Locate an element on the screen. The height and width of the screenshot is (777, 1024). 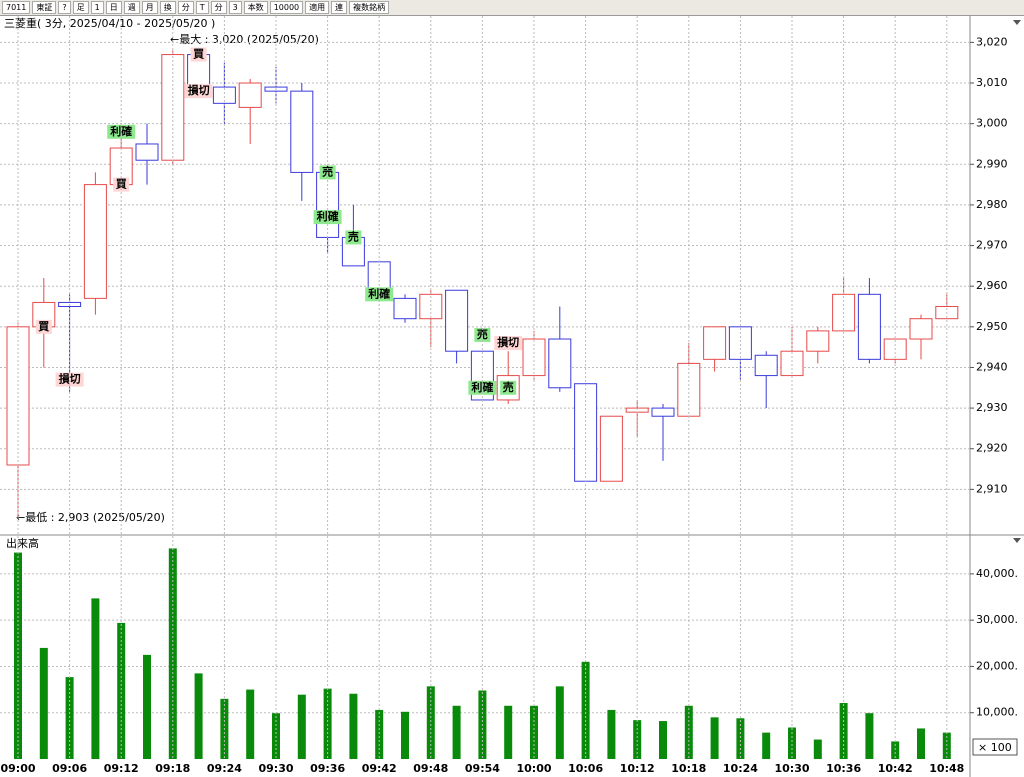
toolbar-button: 3 is located at coordinates (235, 7).